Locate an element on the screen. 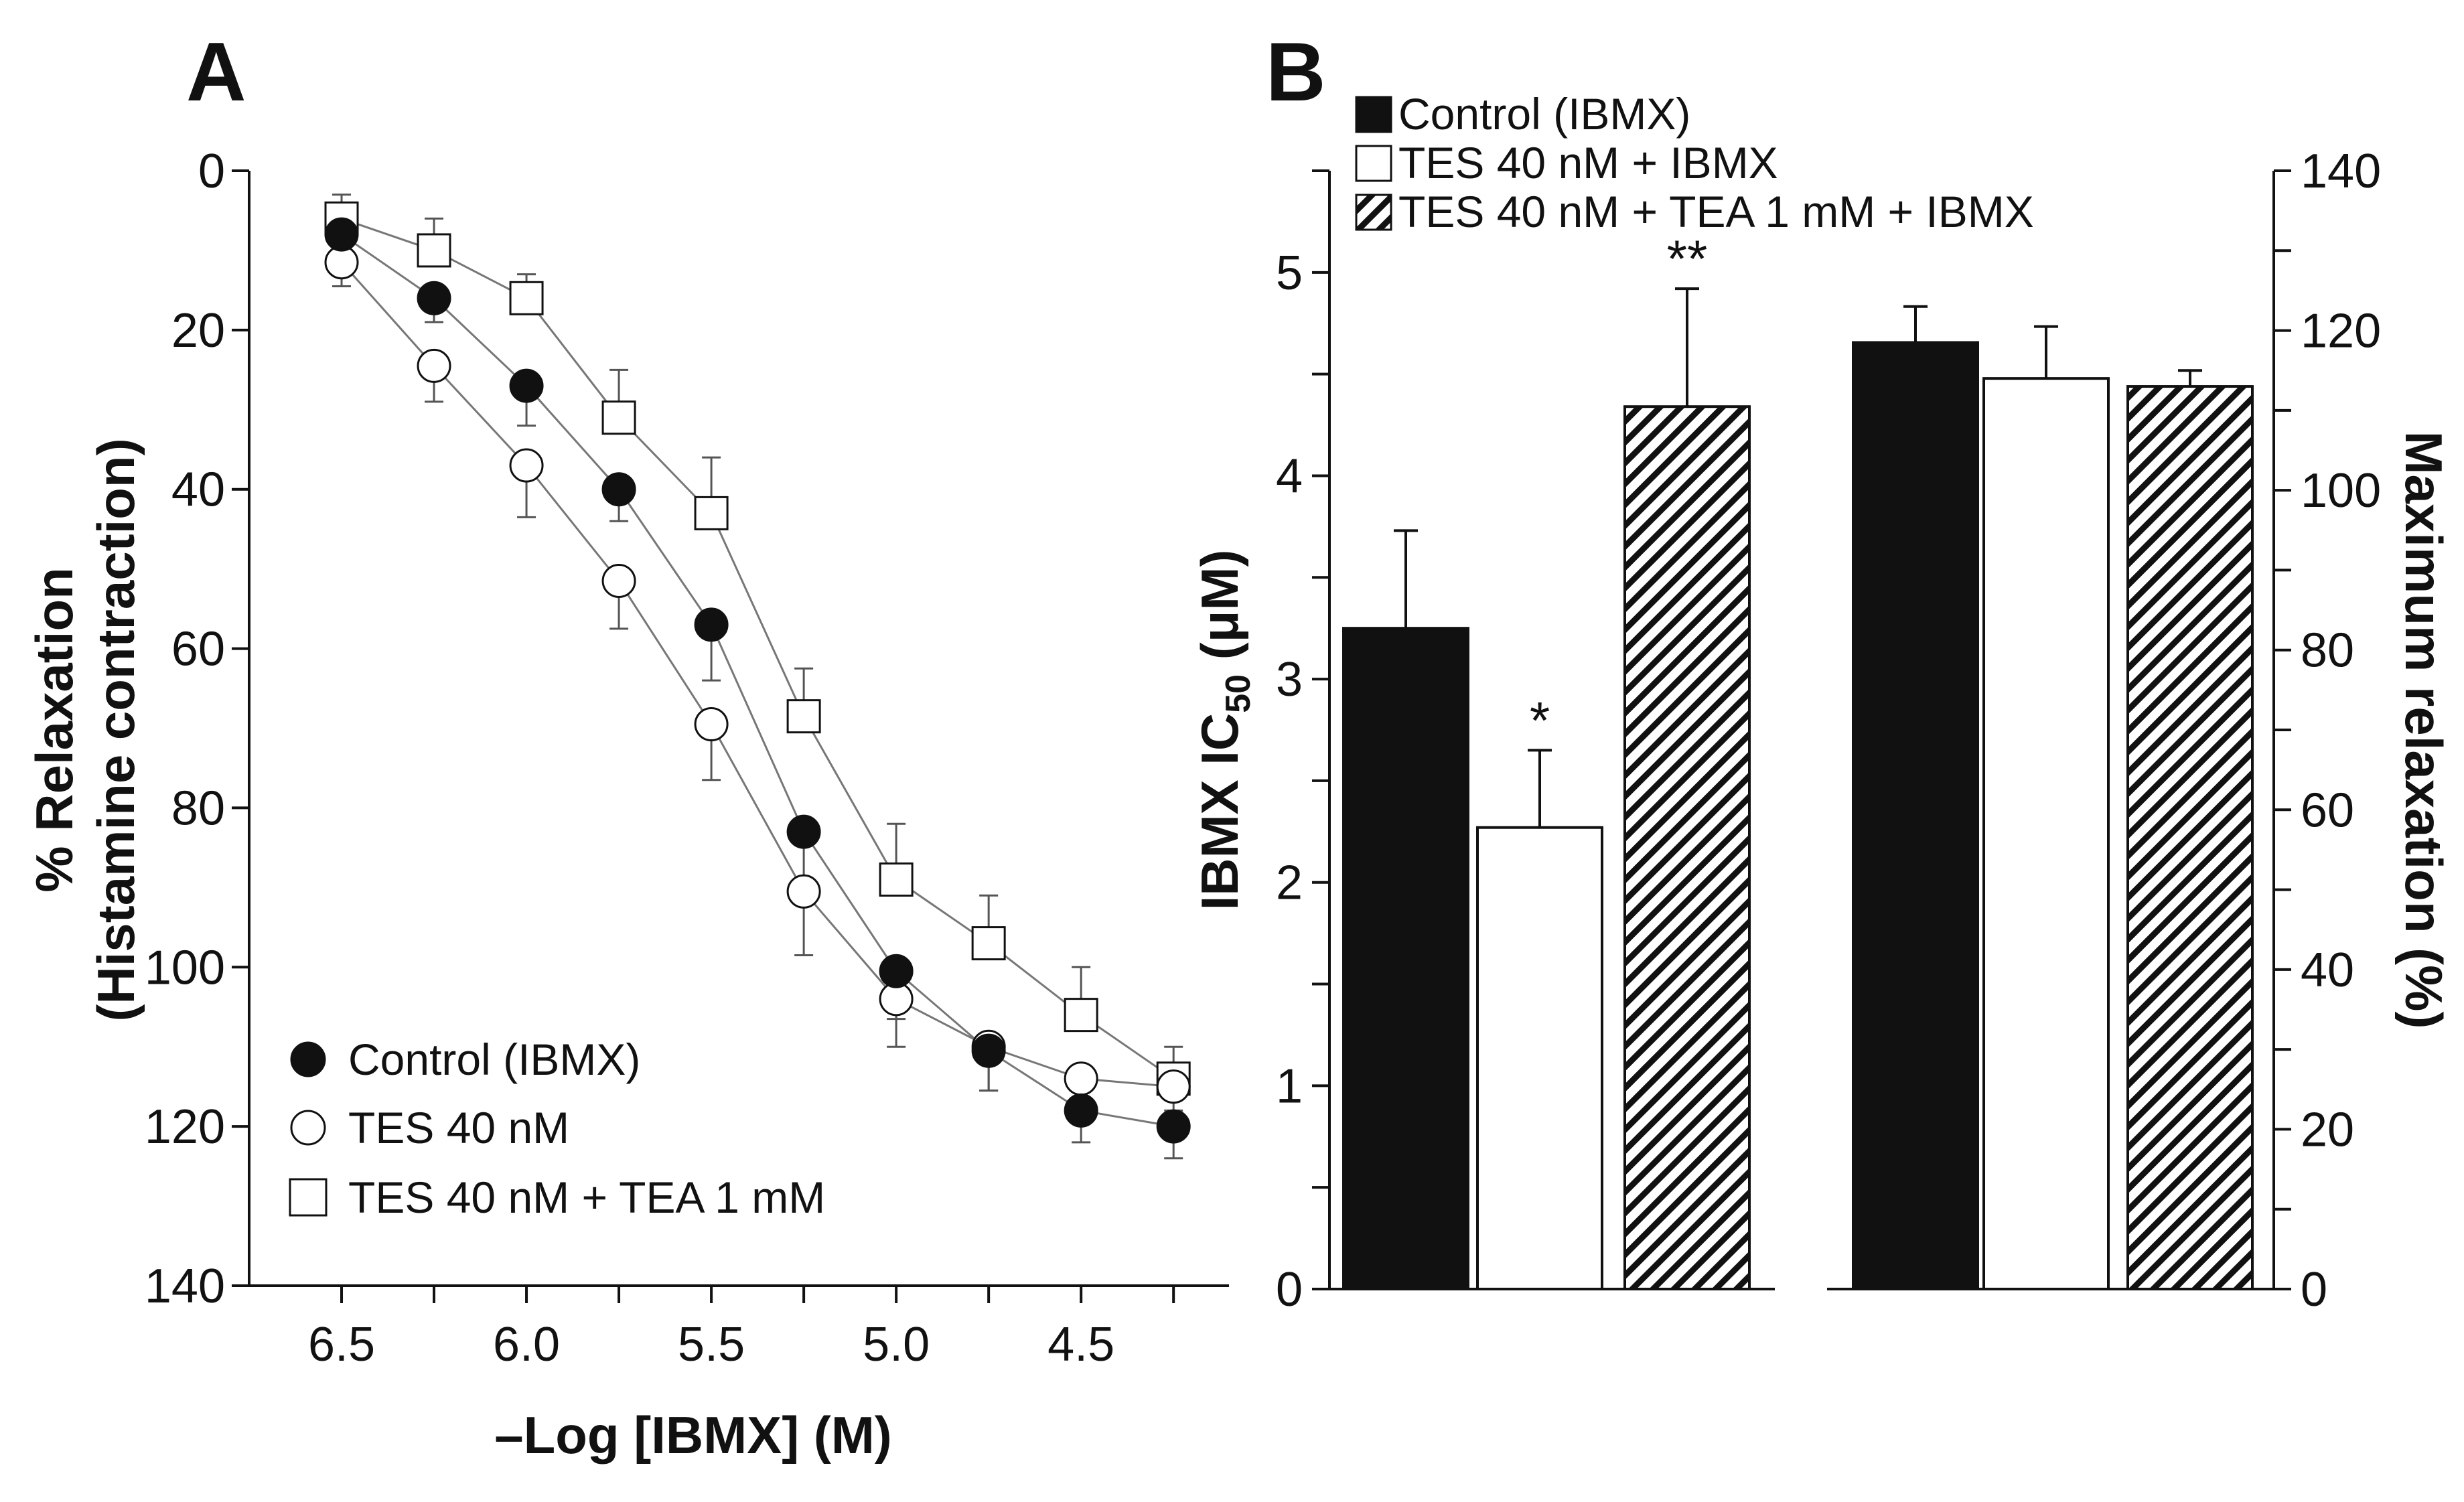 The width and height of the screenshot is (2464, 1502). panel-a-y-tick-label: 140 is located at coordinates (185, 1286).